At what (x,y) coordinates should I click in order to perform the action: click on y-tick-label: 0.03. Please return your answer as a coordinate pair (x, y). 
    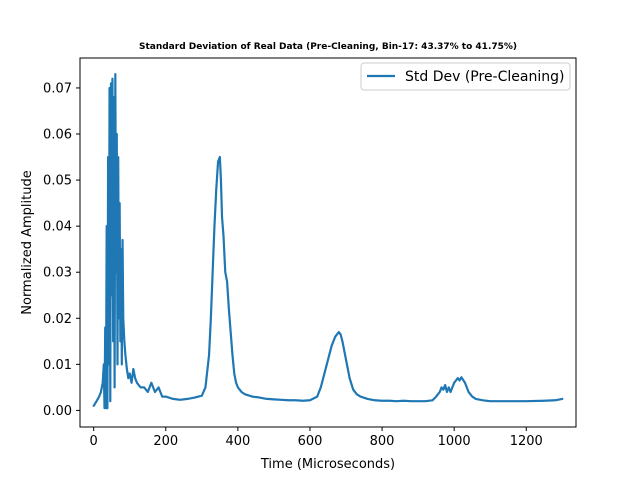
    Looking at the image, I should click on (57, 273).